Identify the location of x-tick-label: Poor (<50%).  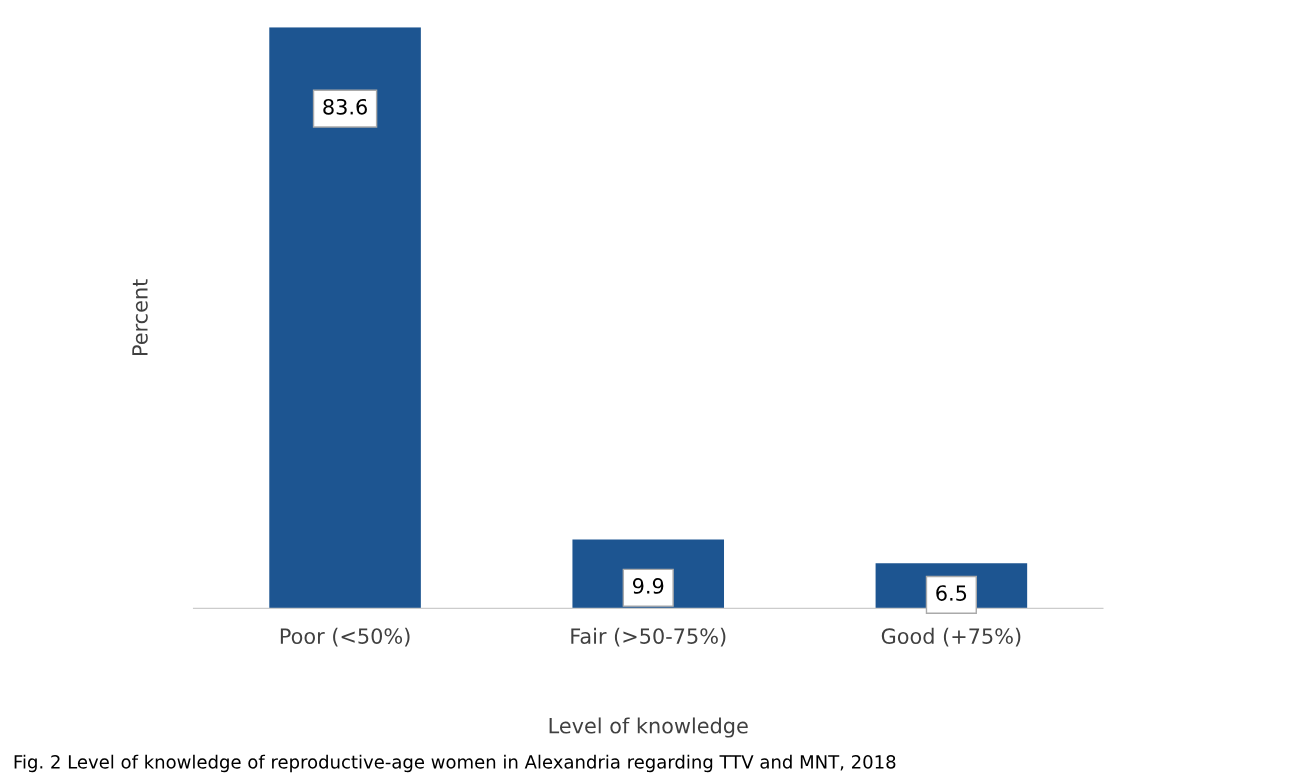
(345, 637).